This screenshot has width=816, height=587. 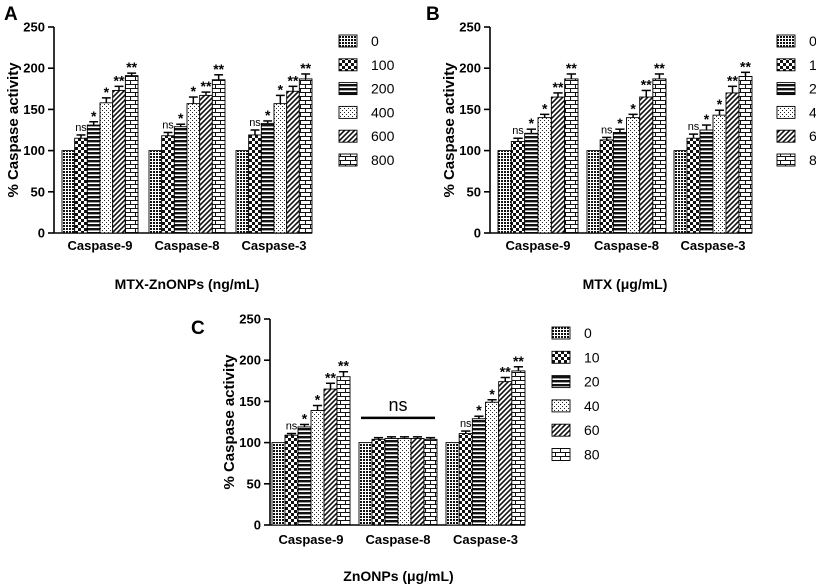 What do you see at coordinates (592, 382) in the screenshot?
I see `legend-label: 20` at bounding box center [592, 382].